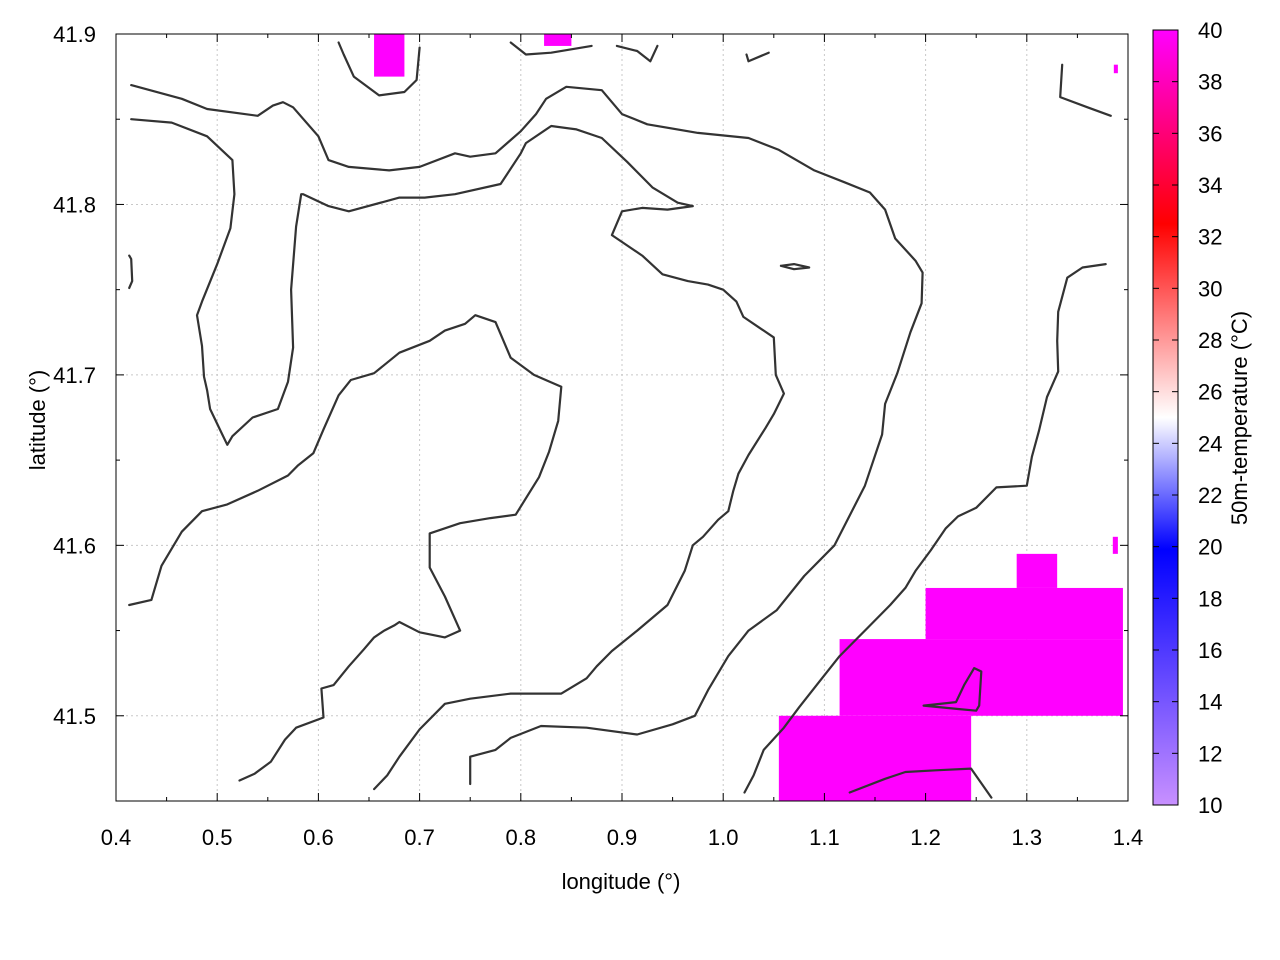 The height and width of the screenshot is (960, 1280). I want to click on colorbar-tick-label: 32, so click(1210, 237).